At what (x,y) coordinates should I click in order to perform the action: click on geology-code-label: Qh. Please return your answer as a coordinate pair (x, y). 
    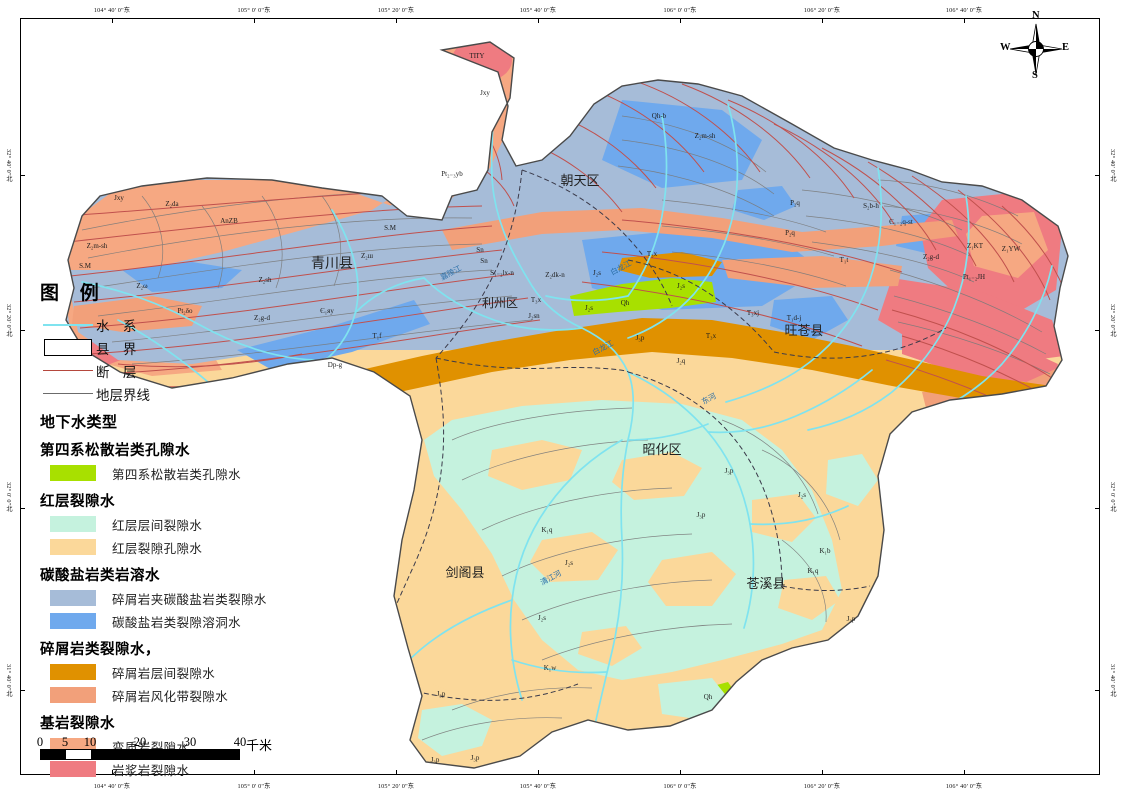
    Looking at the image, I should click on (707, 697).